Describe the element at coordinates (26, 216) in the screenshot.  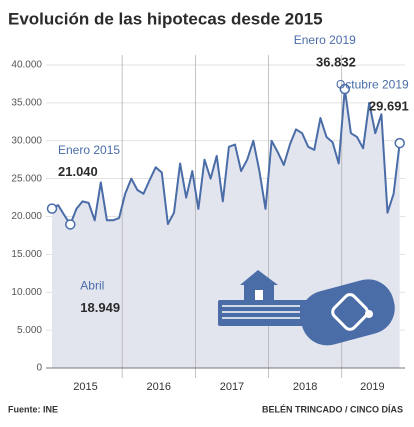
I see `y-tick-label: 20.000` at that location.